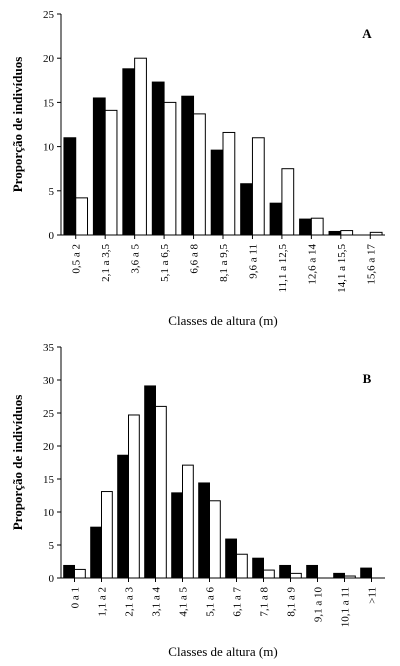  Describe the element at coordinates (195, 259) in the screenshot. I see `x-tick-label: 6,6 a 8` at that location.